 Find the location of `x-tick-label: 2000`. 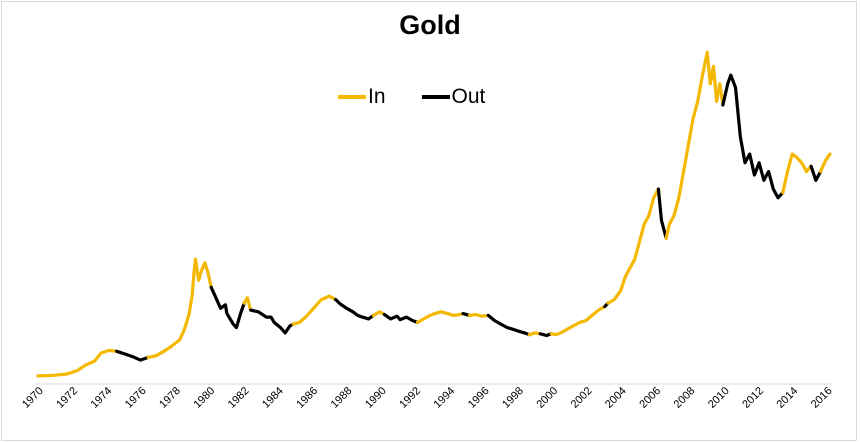

x-tick-label: 2000 is located at coordinates (547, 398).